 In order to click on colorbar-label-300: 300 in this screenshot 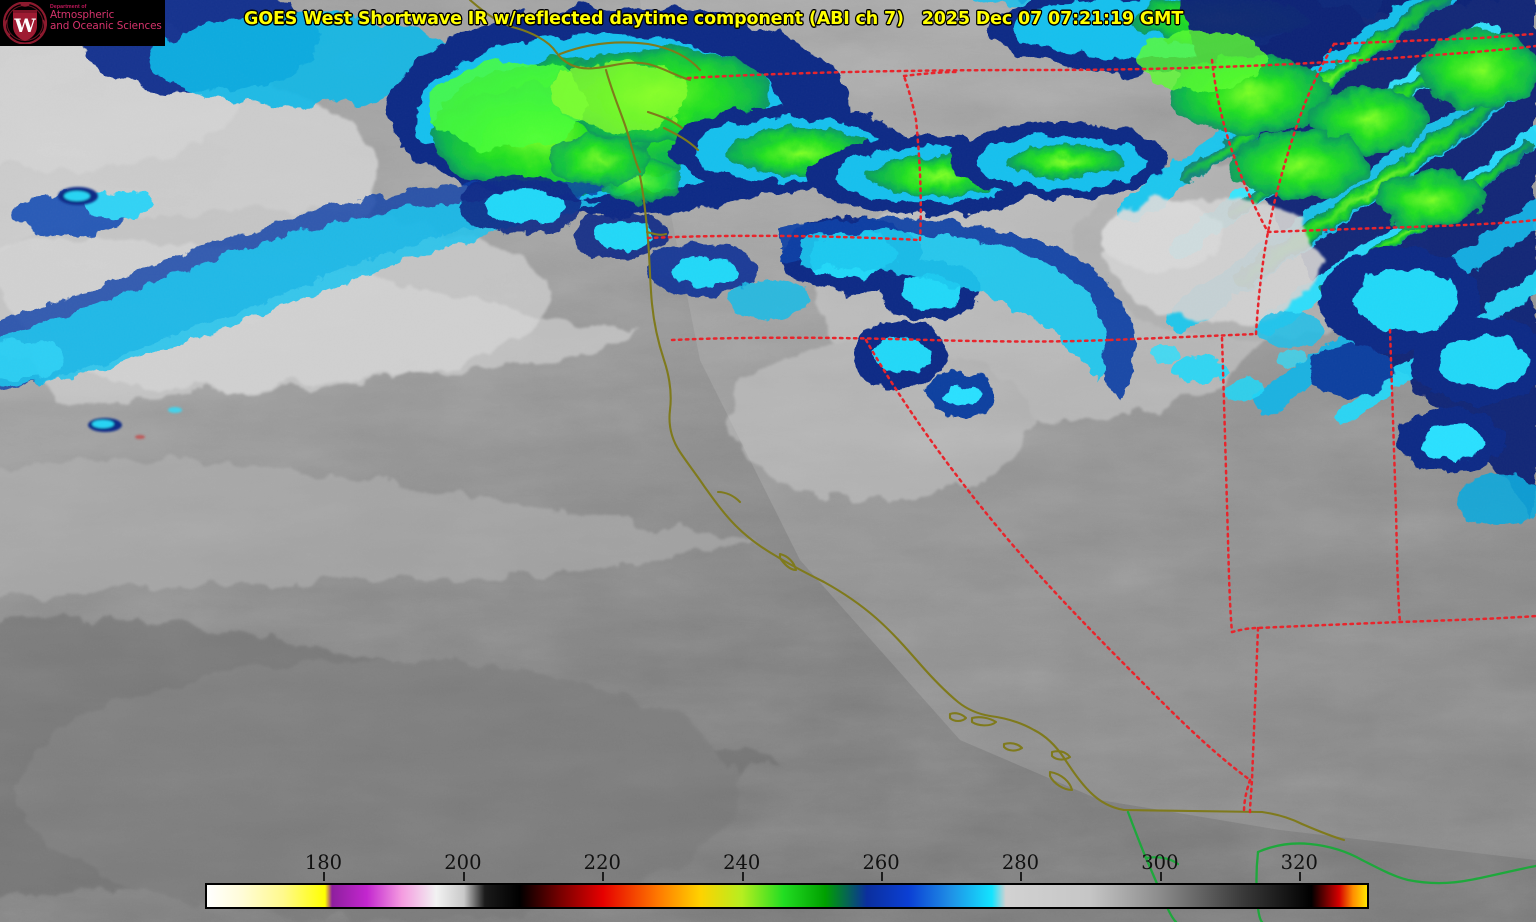, I will do `click(1160, 862)`.